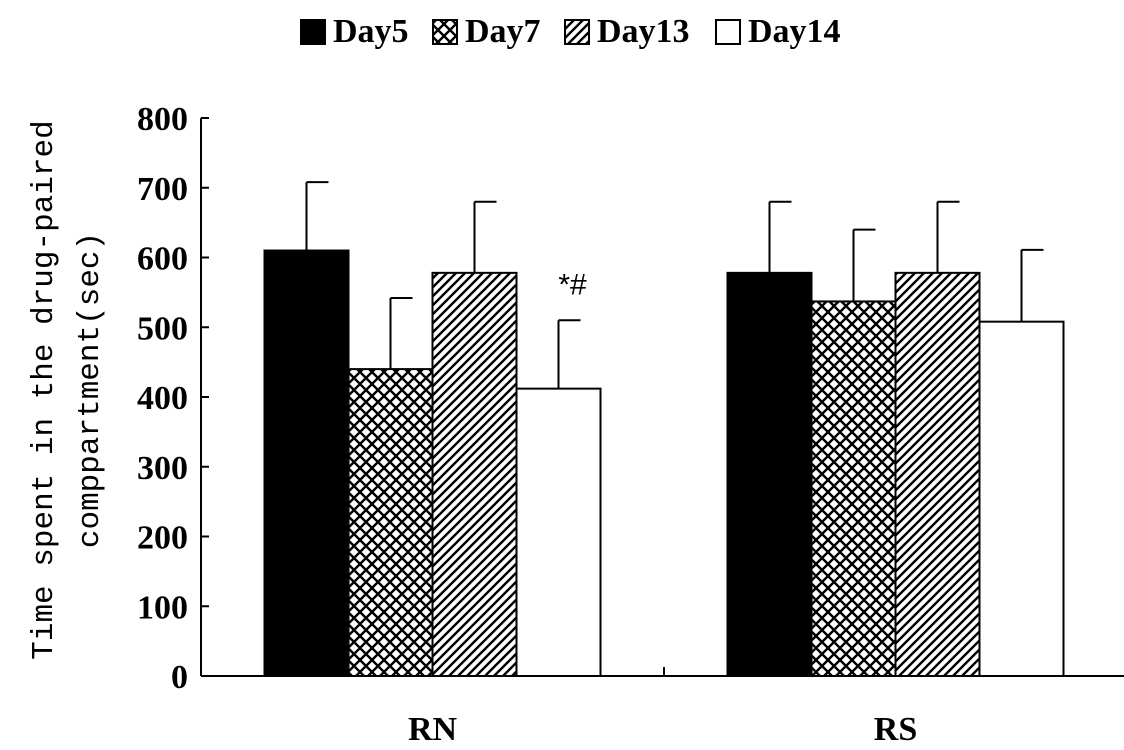 Image resolution: width=1124 pixels, height=750 pixels. Describe the element at coordinates (769, 474) in the screenshot. I see `bar-day5-rs` at that location.